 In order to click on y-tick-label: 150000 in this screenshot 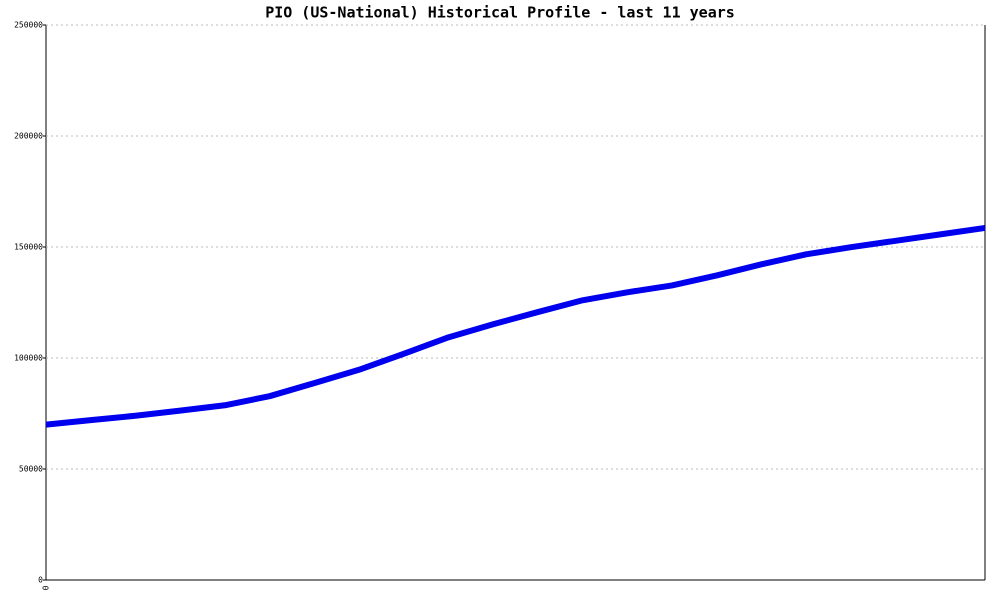, I will do `click(28, 247)`.